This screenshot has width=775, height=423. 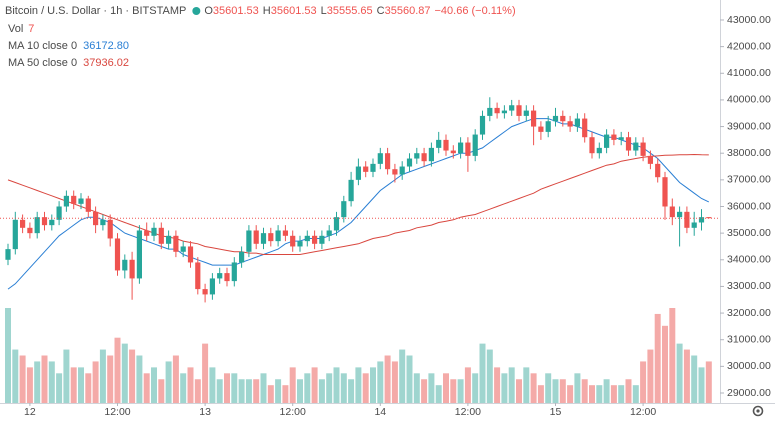 What do you see at coordinates (208, 11) in the screenshot?
I see `ohlc-prefix: O` at bounding box center [208, 11].